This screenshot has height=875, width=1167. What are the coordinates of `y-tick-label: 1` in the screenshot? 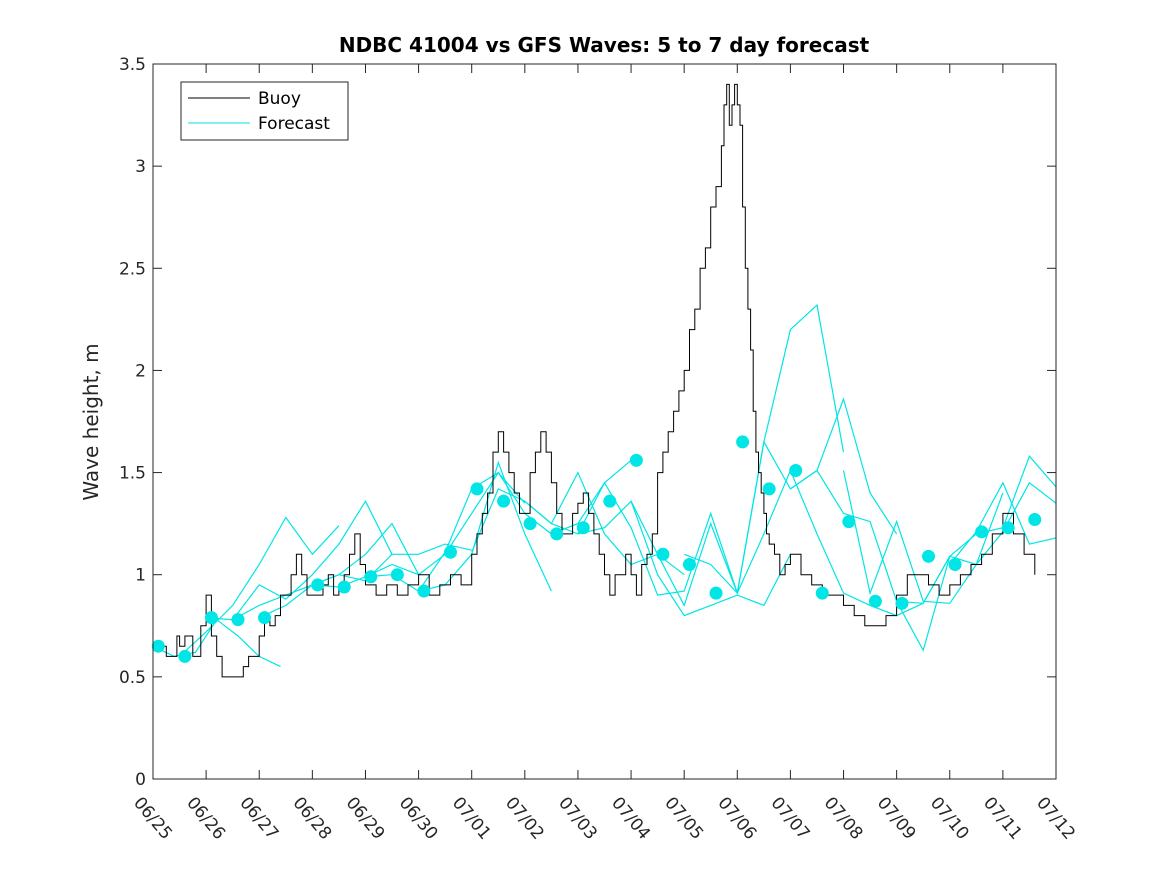 It's located at (140, 576).